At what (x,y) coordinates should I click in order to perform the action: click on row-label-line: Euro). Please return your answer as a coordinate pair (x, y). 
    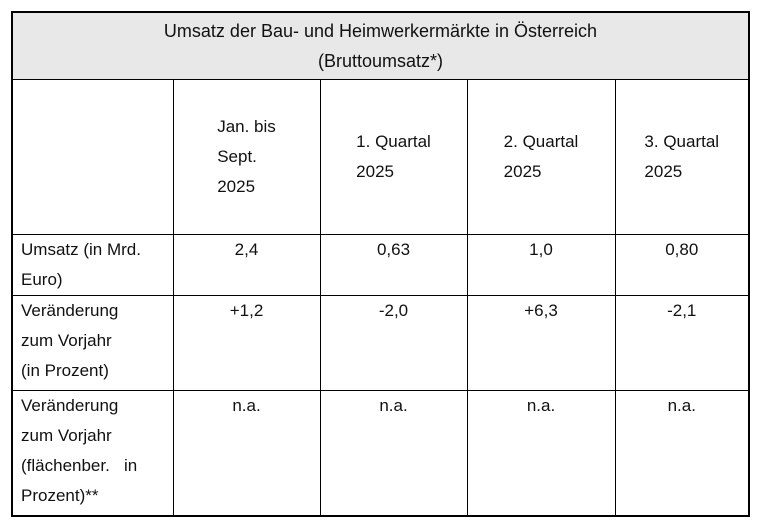
    Looking at the image, I should click on (42, 279).